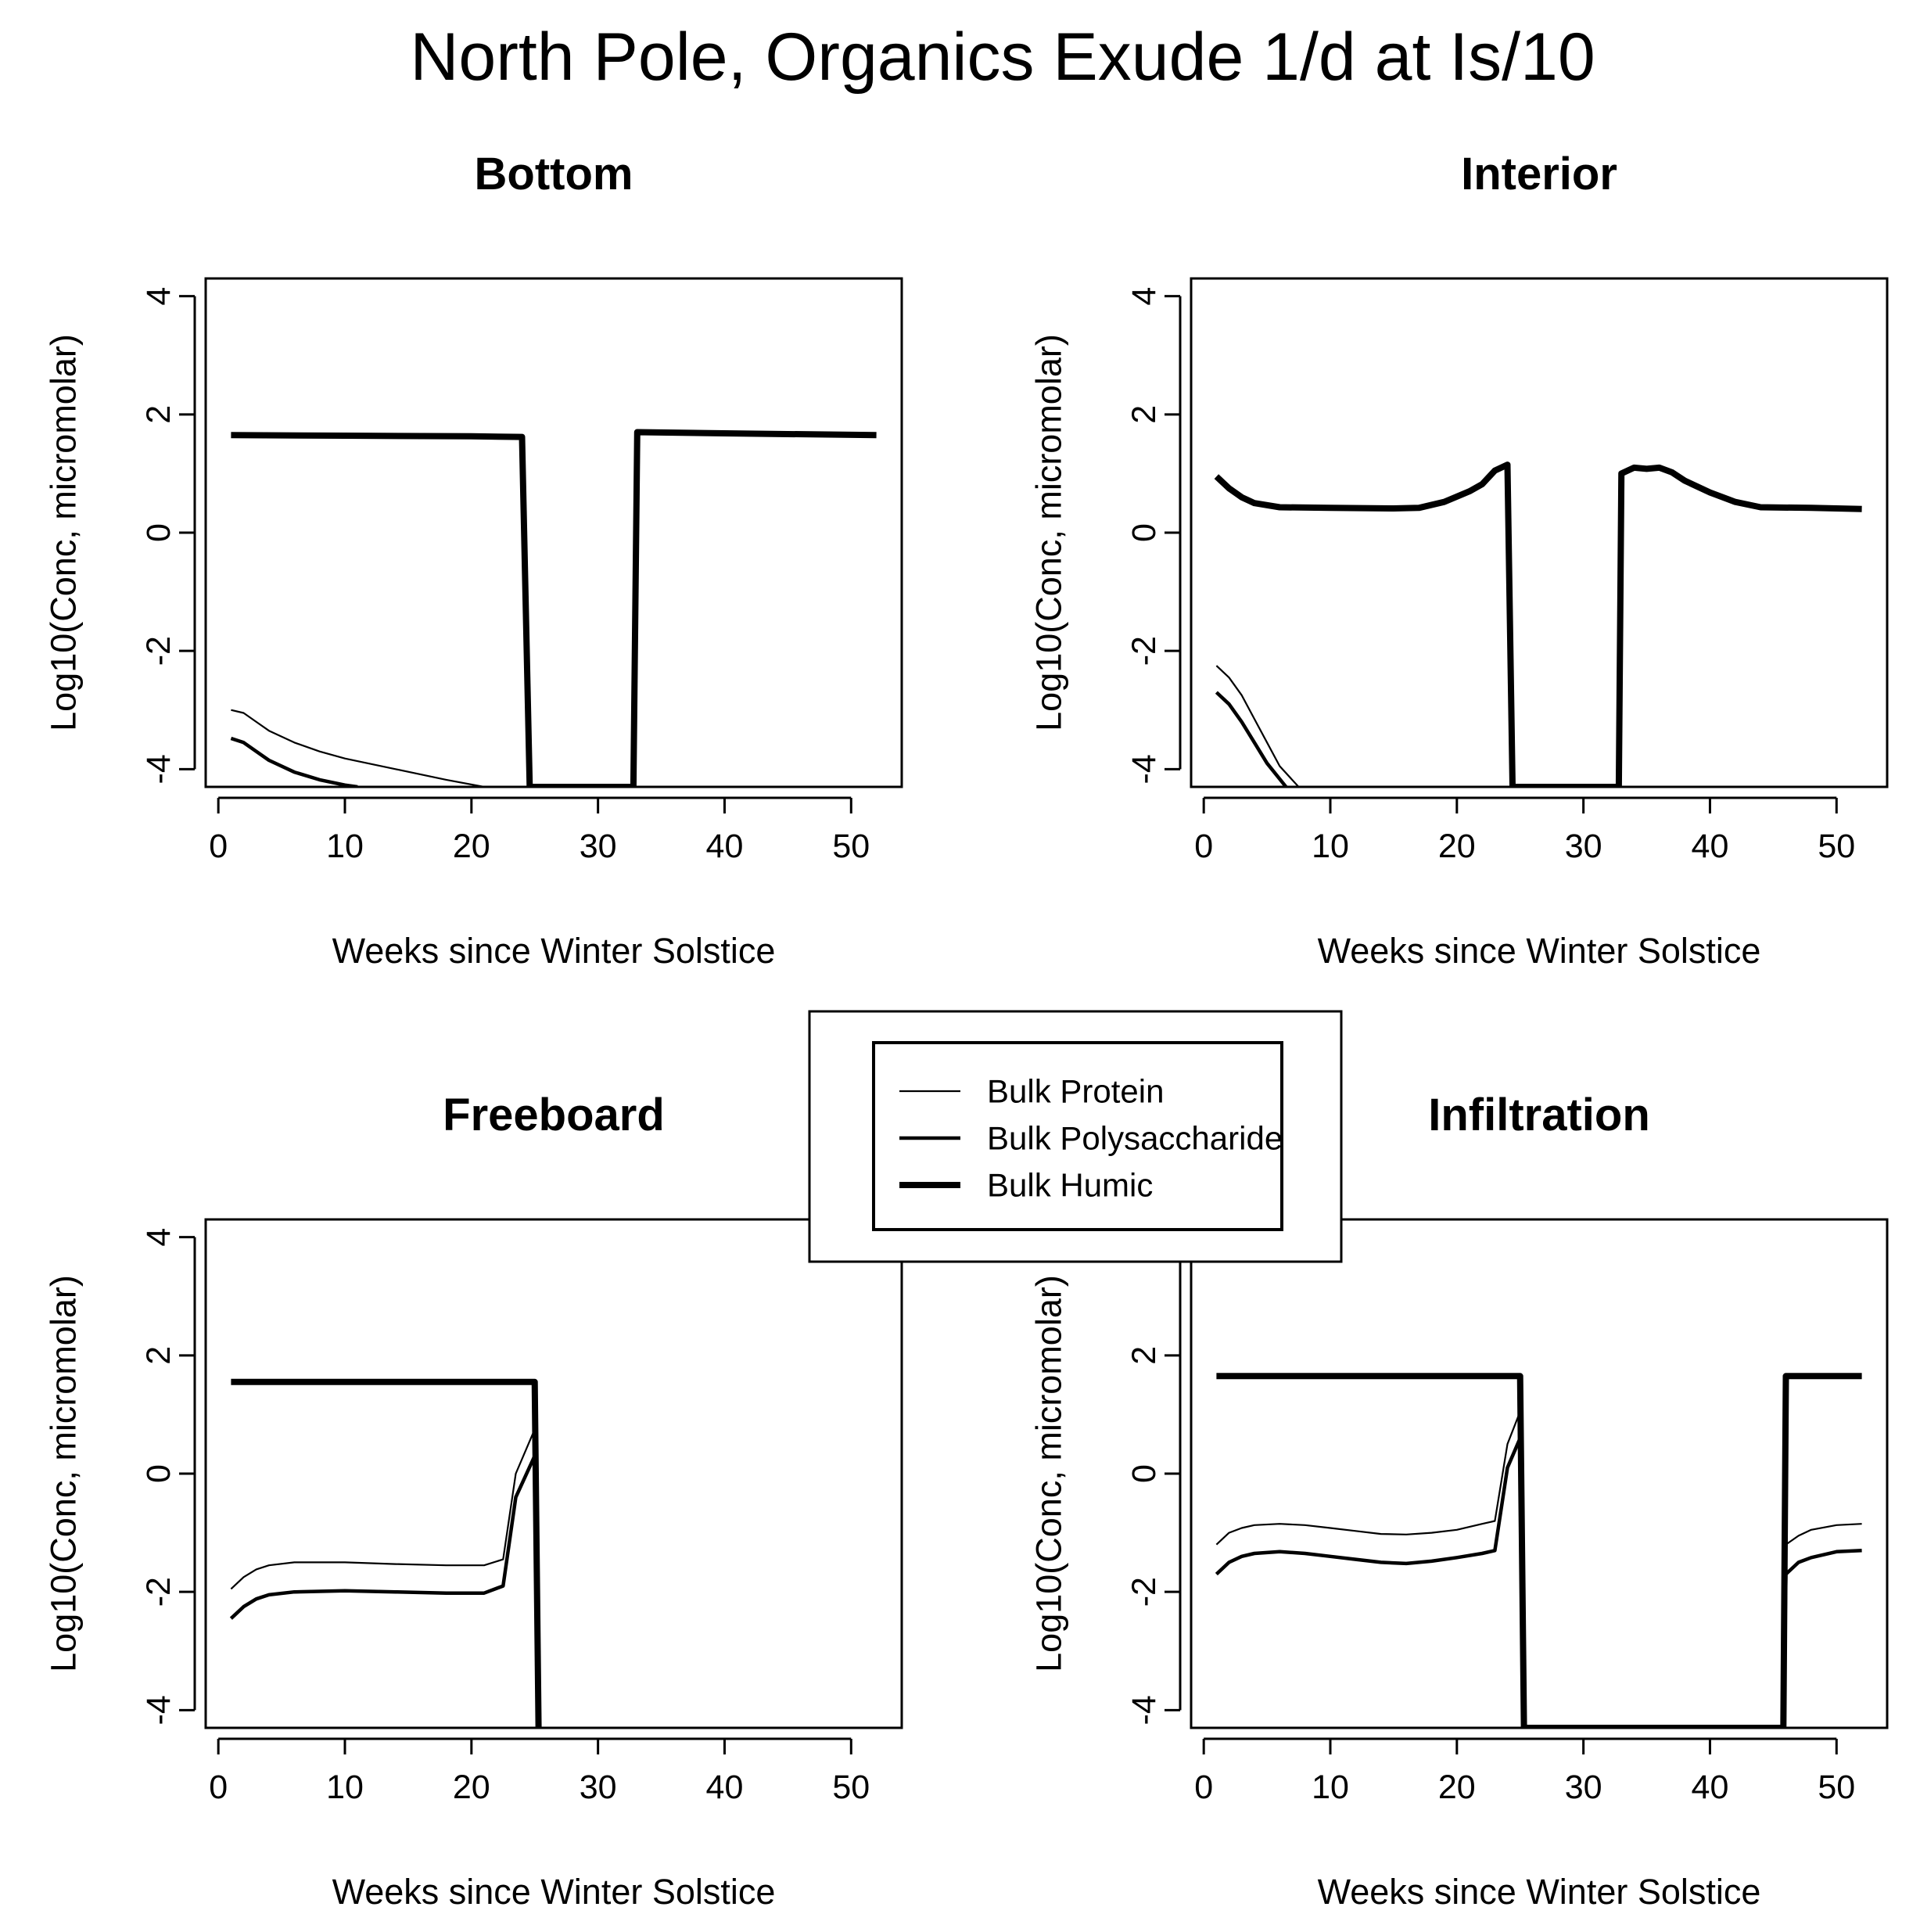  What do you see at coordinates (1539, 1115) in the screenshot?
I see `panel-title-infiltration: Infiltration` at bounding box center [1539, 1115].